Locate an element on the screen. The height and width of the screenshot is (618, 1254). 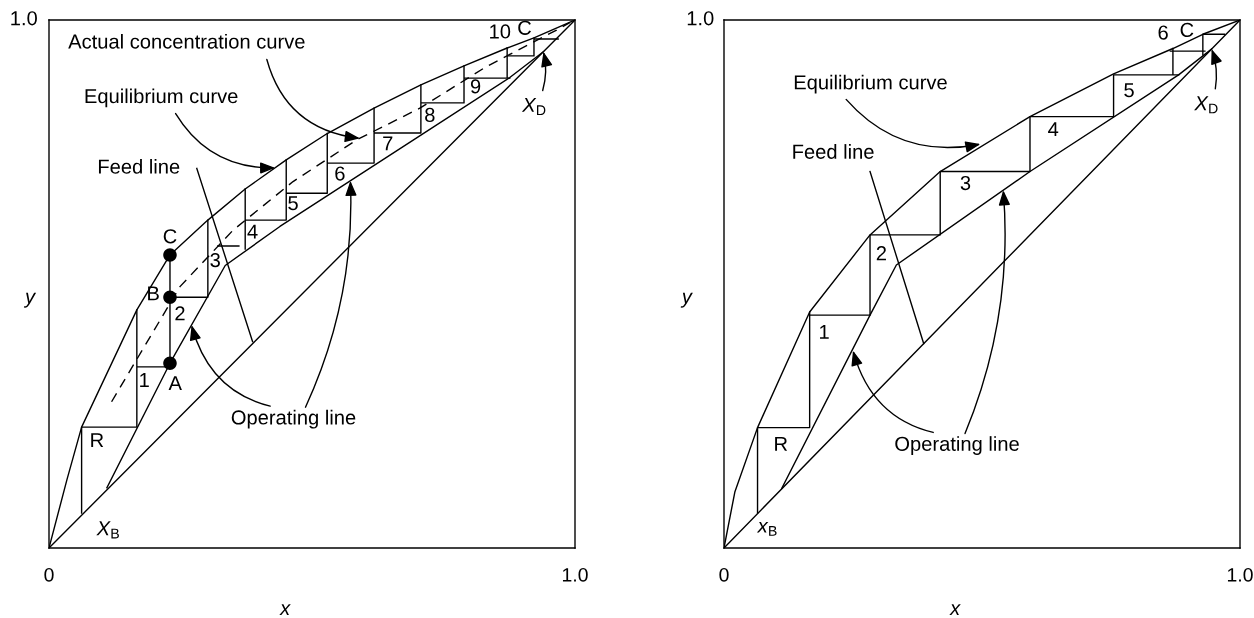
annotation: 10 is located at coordinates (500, 31).